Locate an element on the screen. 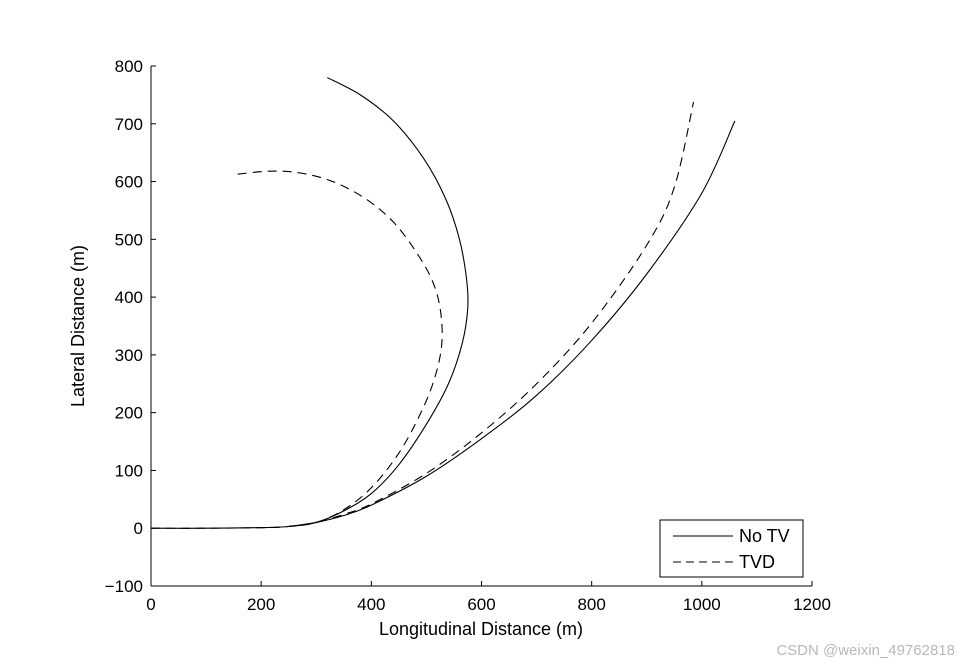 The width and height of the screenshot is (961, 667). y-tick-label: −100 is located at coordinates (124, 586).